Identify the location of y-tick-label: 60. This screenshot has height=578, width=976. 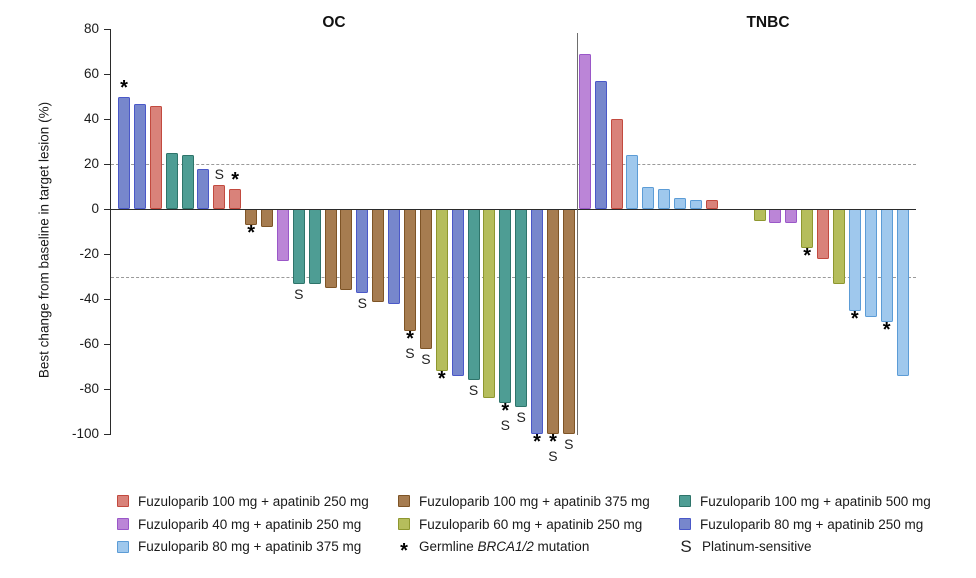
(91, 74).